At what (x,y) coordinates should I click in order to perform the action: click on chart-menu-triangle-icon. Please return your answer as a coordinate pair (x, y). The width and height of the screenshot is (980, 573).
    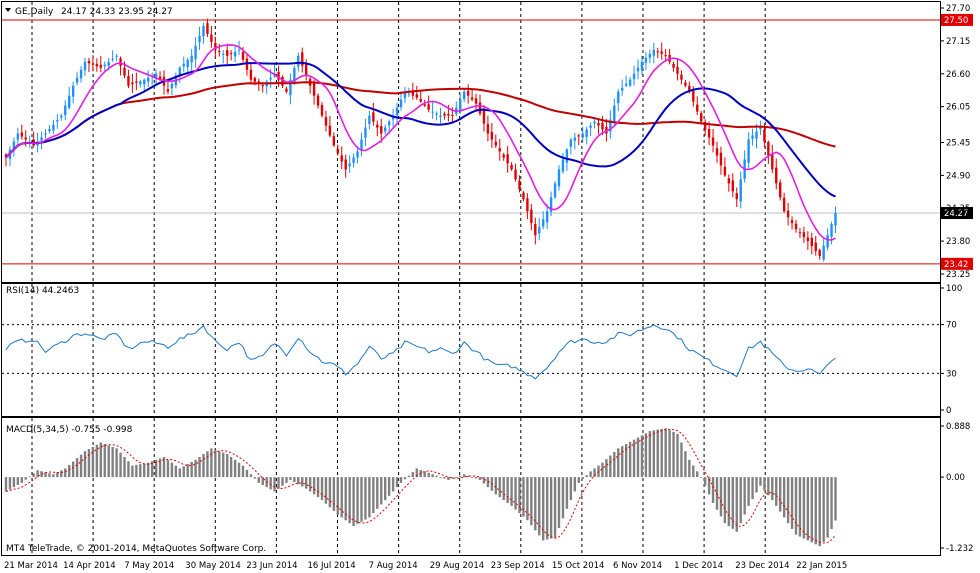
    Looking at the image, I should click on (8, 10).